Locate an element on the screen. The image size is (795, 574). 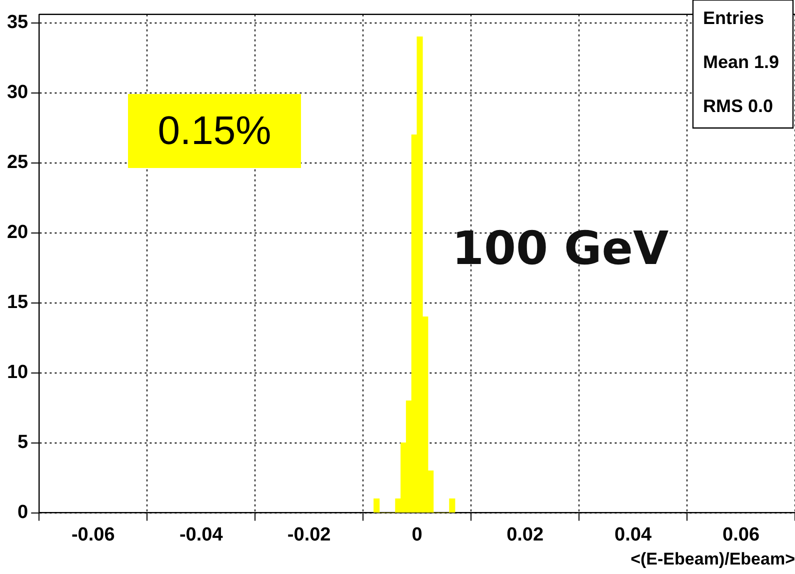
annotation: 100 GeV is located at coordinates (560, 247).